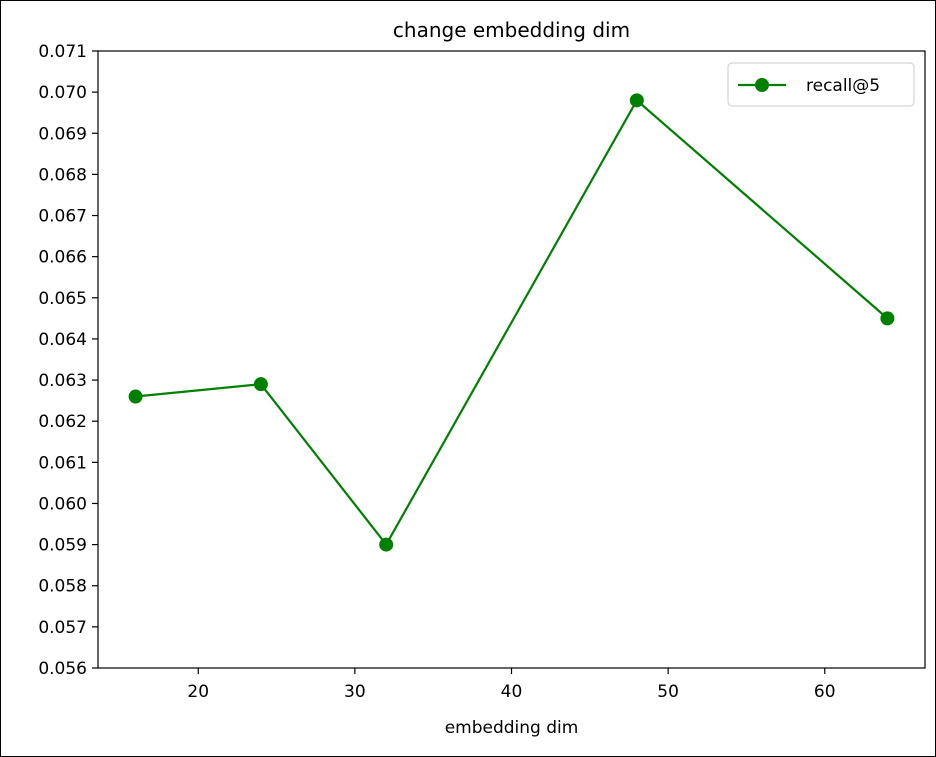  I want to click on legend-box, so click(821, 84).